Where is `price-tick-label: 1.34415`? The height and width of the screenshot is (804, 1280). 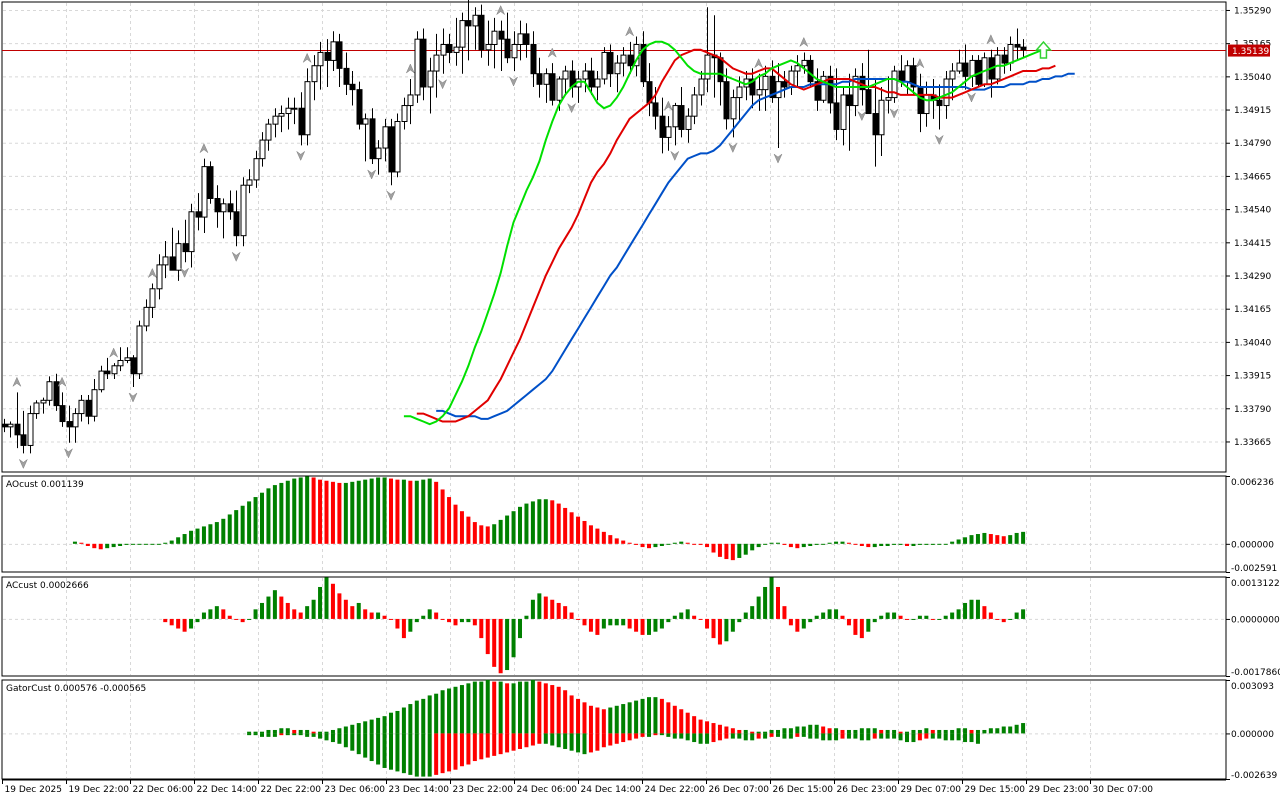 price-tick-label: 1.34415 is located at coordinates (1252, 244).